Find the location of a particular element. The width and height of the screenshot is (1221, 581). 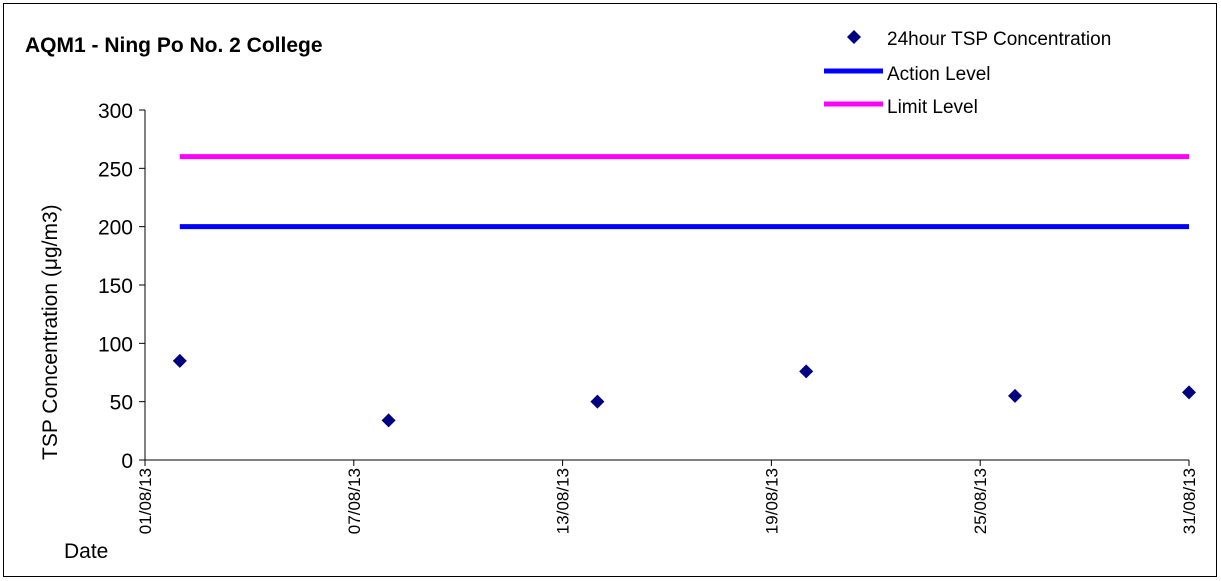

y-axis-label: TSP Concentration (μg/m3) is located at coordinates (50, 332).